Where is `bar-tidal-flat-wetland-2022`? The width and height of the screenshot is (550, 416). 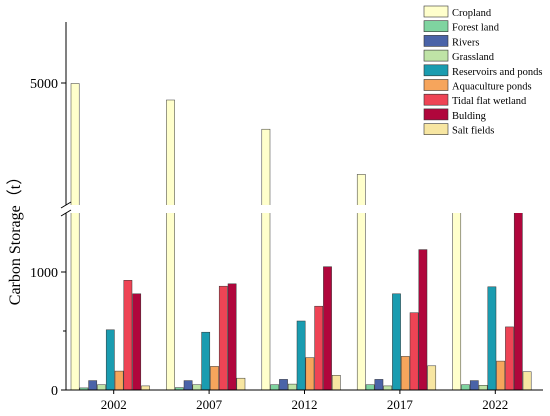
bar-tidal-flat-wetland-2022 is located at coordinates (509, 358).